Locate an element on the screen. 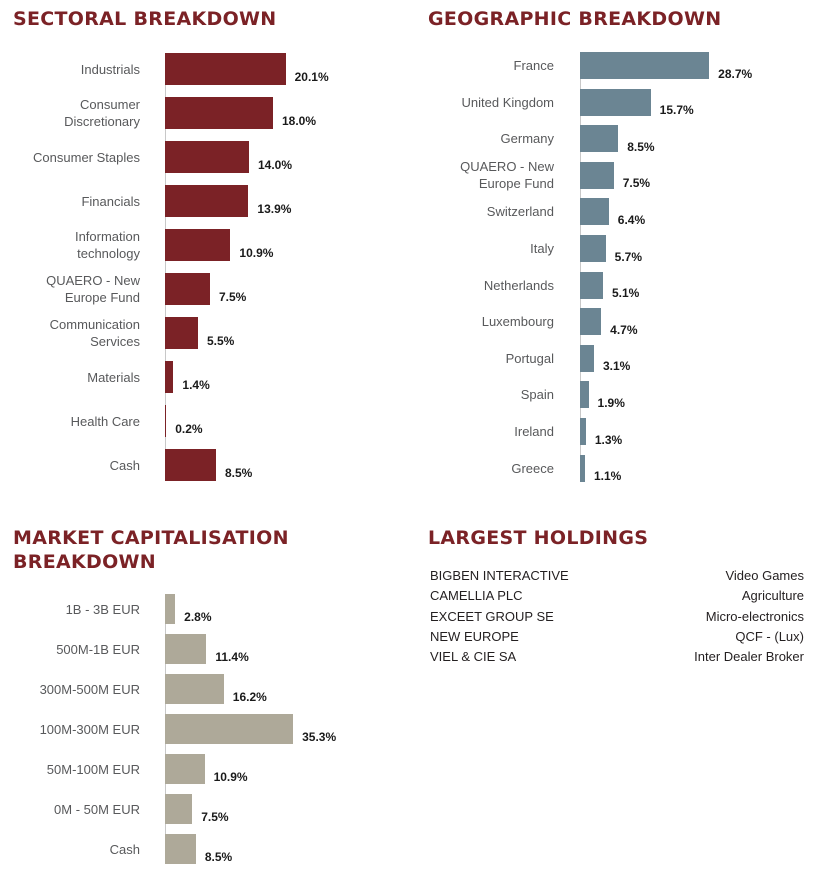 The height and width of the screenshot is (878, 815). geographic-value-label: 3.1% is located at coordinates (616, 366).